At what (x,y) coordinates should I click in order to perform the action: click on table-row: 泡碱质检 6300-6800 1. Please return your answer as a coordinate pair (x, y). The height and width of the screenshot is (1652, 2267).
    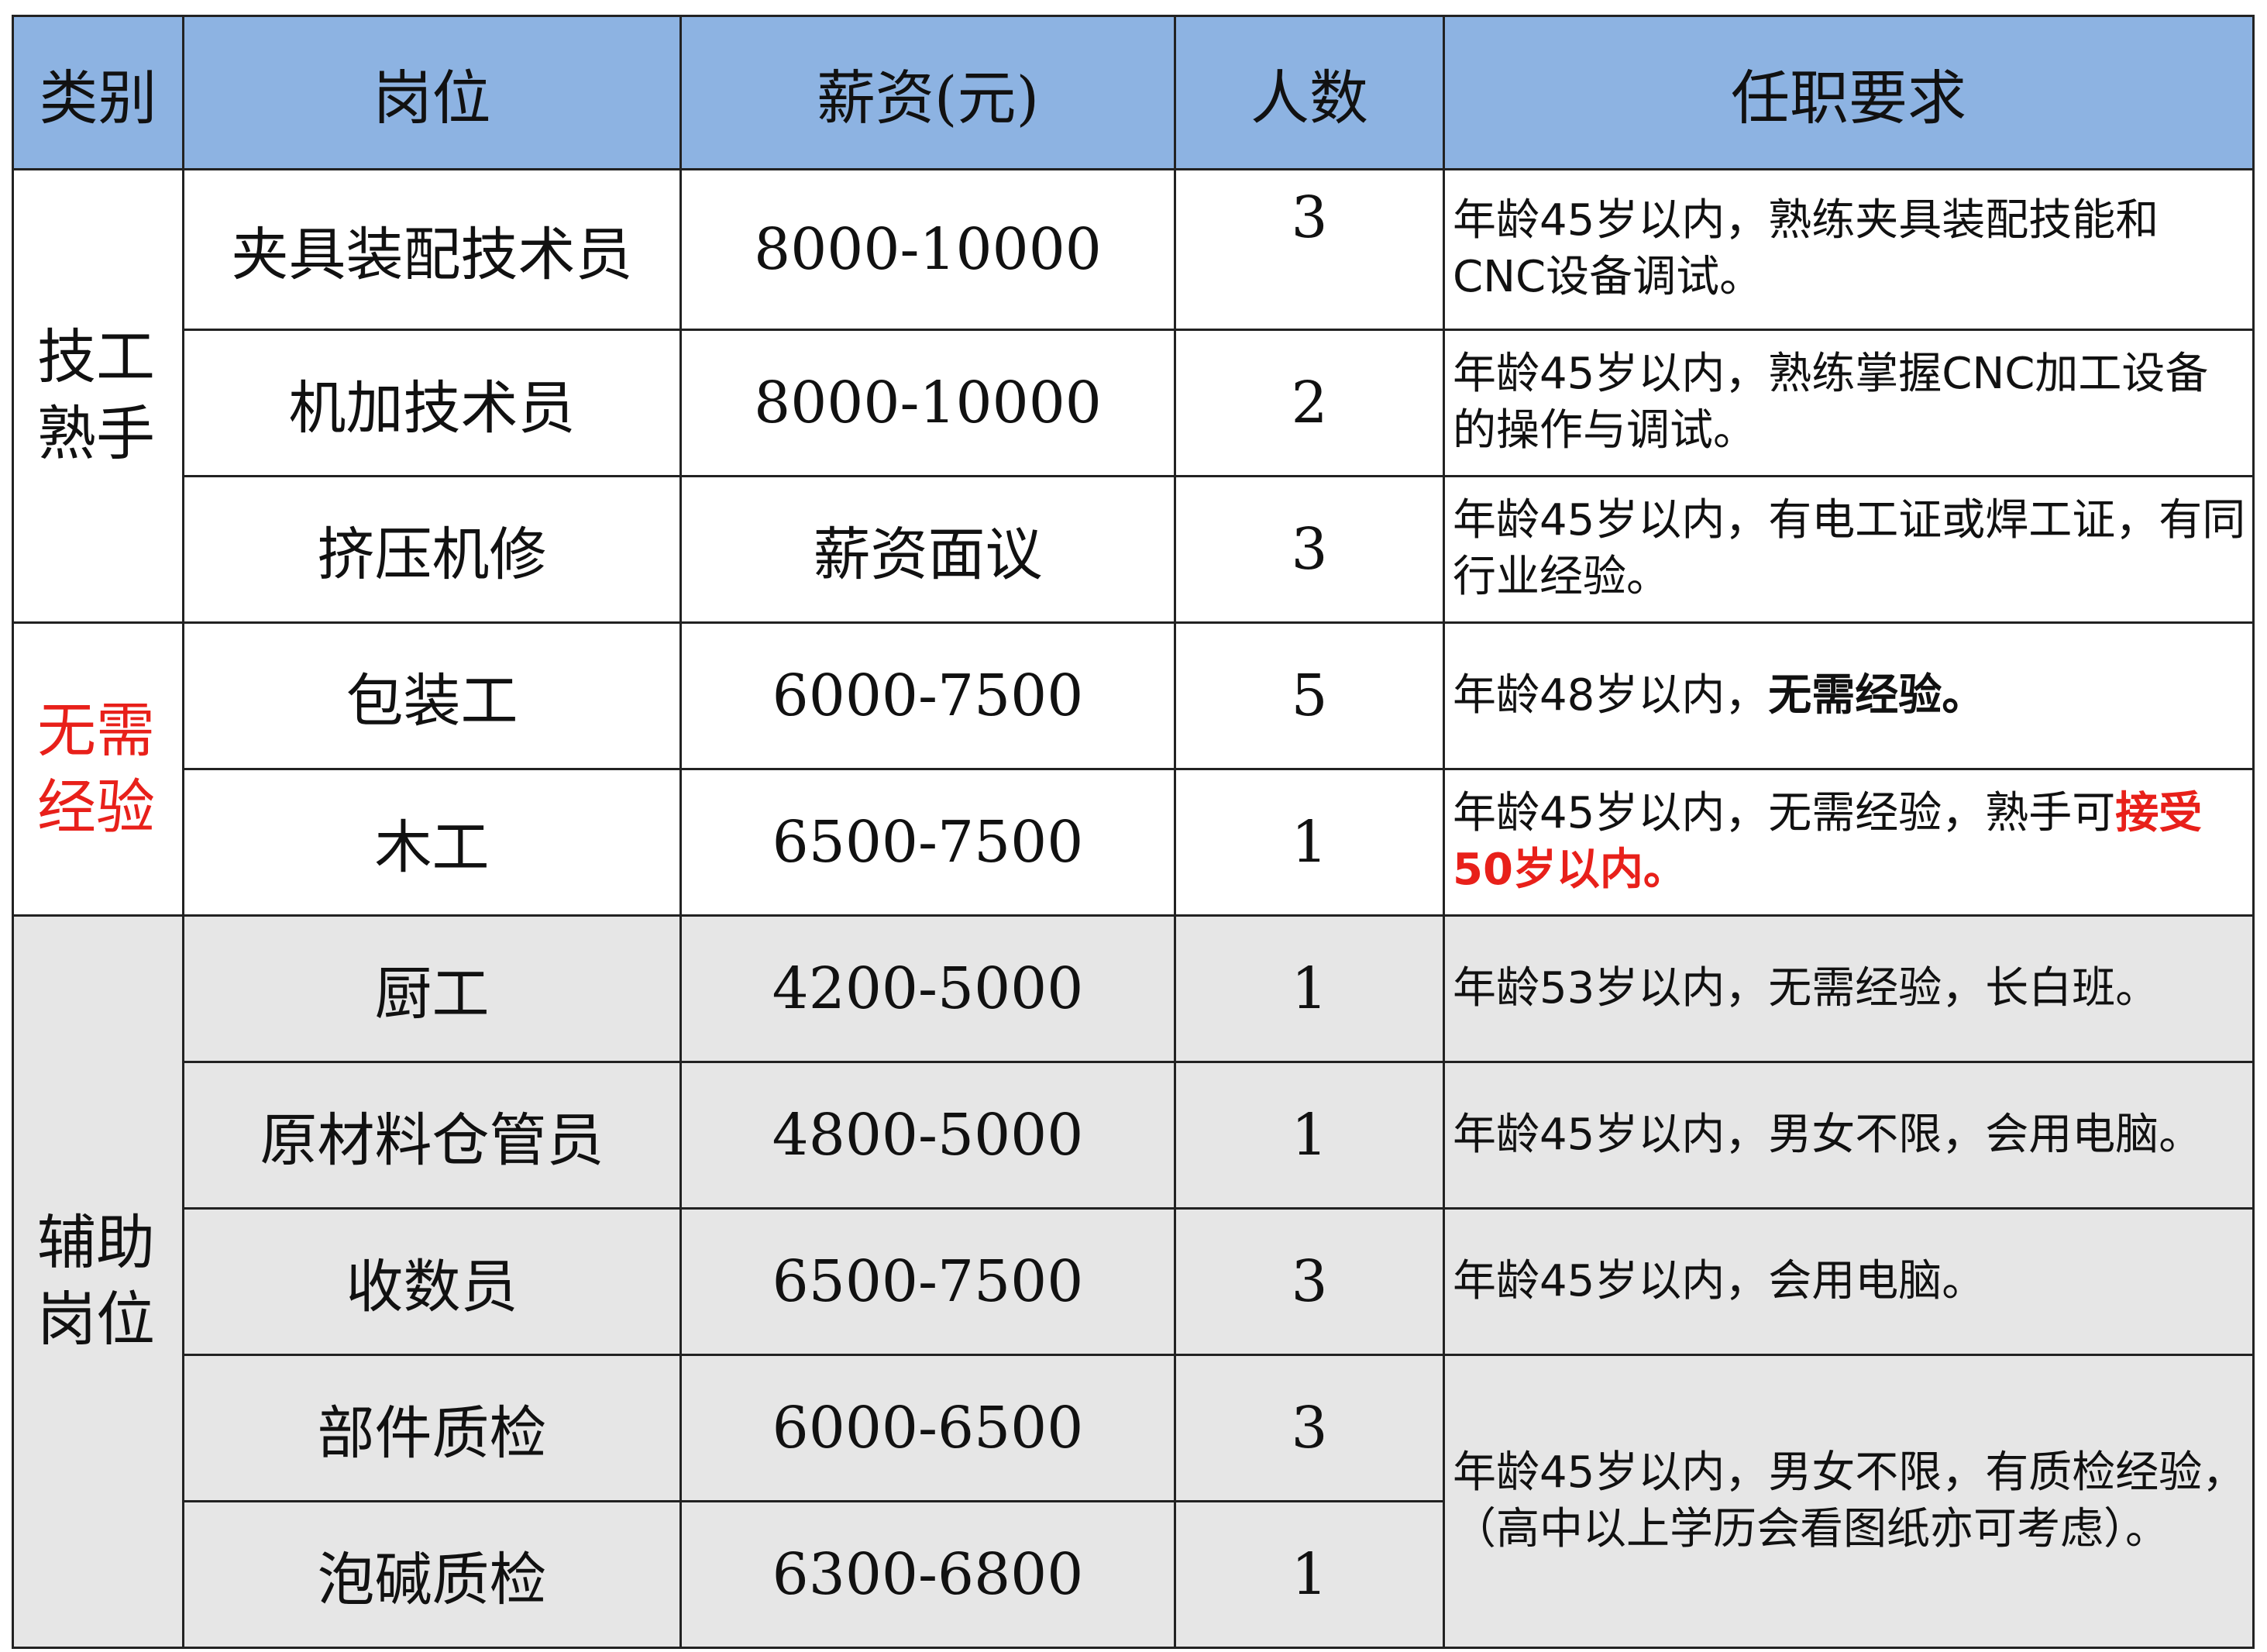
    Looking at the image, I should click on (1133, 1574).